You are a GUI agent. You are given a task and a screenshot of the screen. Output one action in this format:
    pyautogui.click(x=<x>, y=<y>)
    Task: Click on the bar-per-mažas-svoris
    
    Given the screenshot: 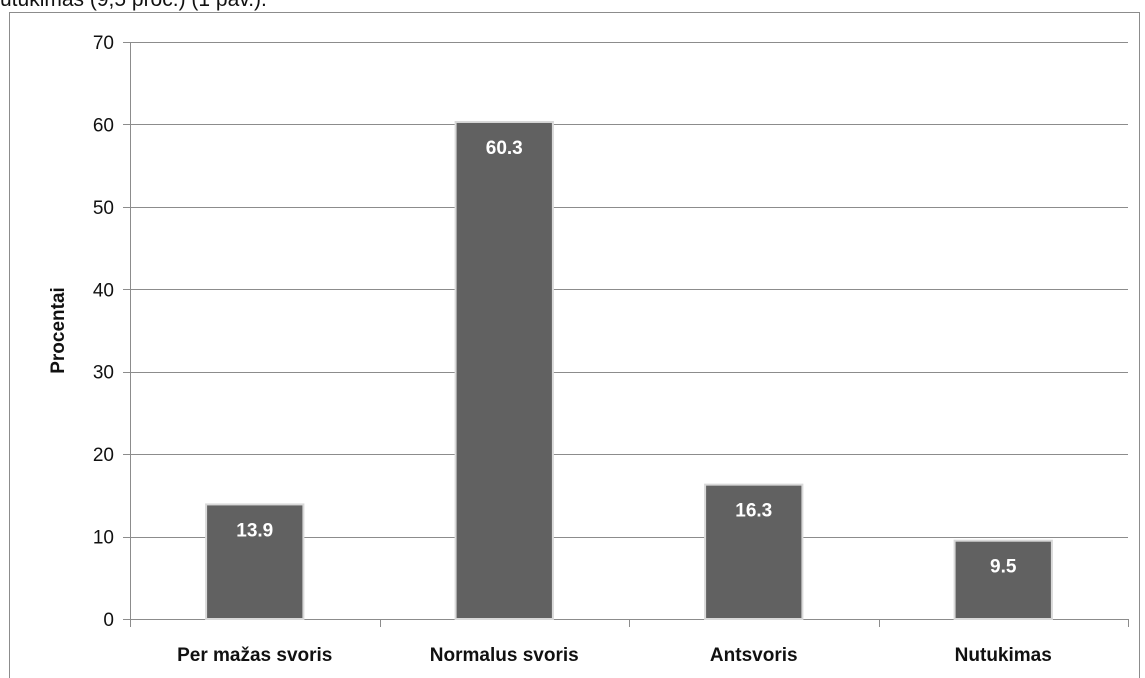 What is the action you would take?
    pyautogui.click(x=255, y=561)
    